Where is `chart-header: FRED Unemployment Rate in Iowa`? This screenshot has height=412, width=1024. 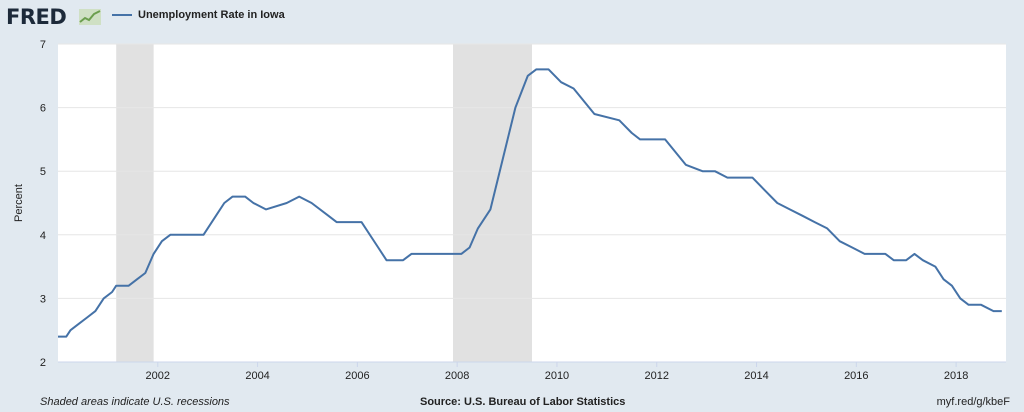 chart-header: FRED Unemployment Rate in Iowa is located at coordinates (512, 17).